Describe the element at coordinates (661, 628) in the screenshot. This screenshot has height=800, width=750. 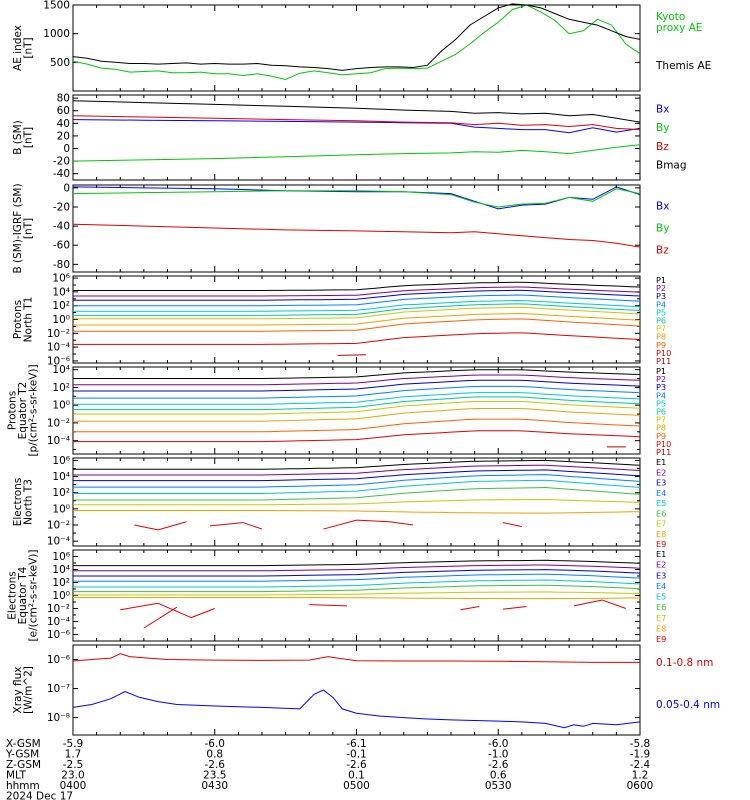
I see `legend-entry: E8` at that location.